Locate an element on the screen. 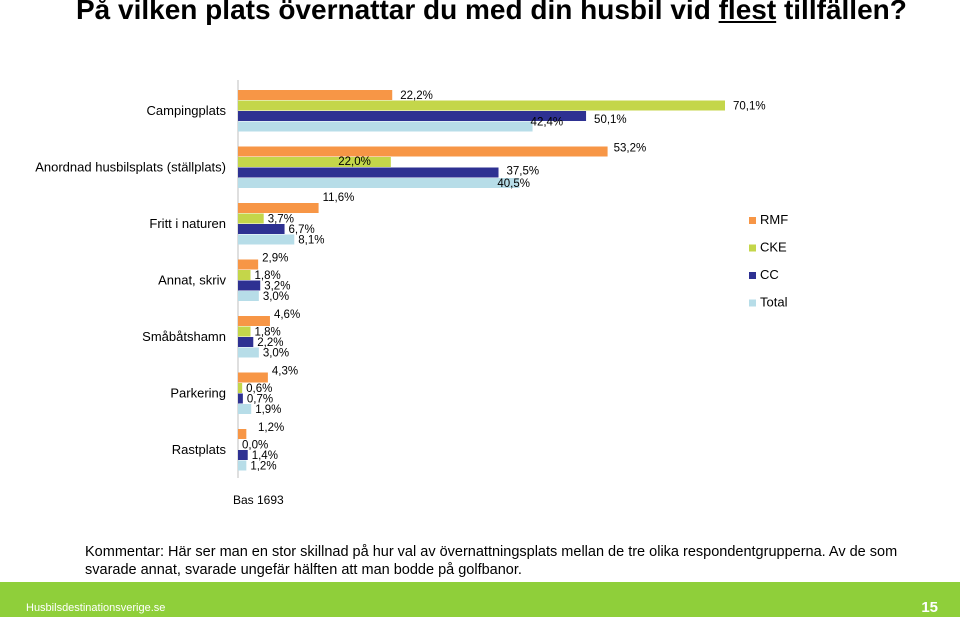  data-label-total: 1,2% is located at coordinates (263, 467).